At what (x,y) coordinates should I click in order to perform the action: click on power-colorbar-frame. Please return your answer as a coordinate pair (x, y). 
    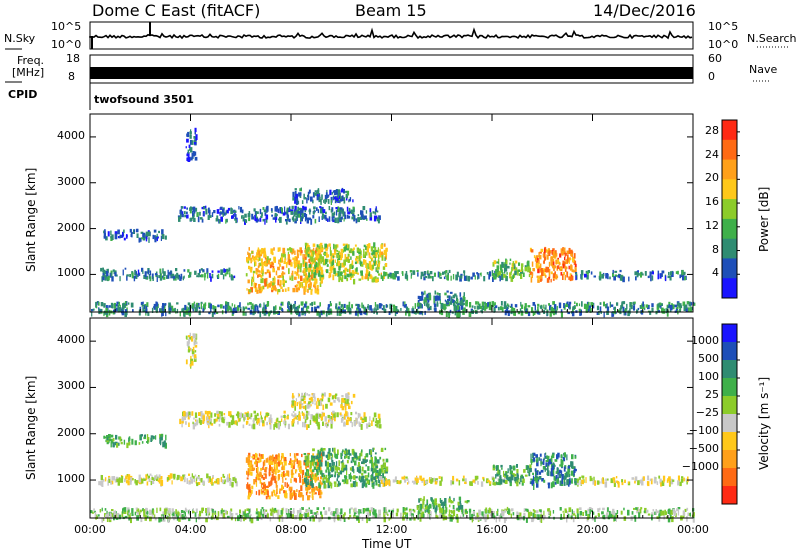
    Looking at the image, I should click on (729, 209).